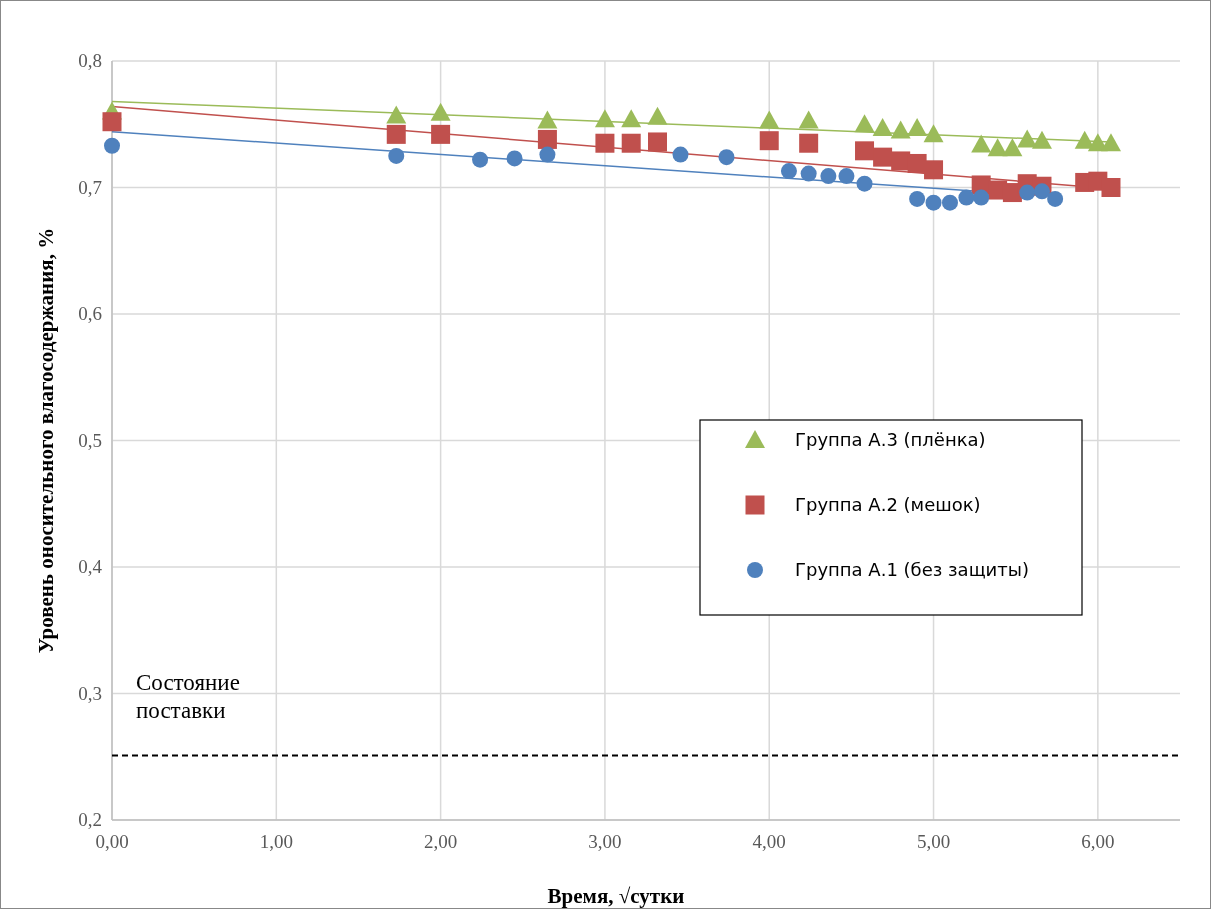 The image size is (1211, 909). What do you see at coordinates (188, 697) in the screenshot?
I see `ref-line-label: Состояние поставки` at bounding box center [188, 697].